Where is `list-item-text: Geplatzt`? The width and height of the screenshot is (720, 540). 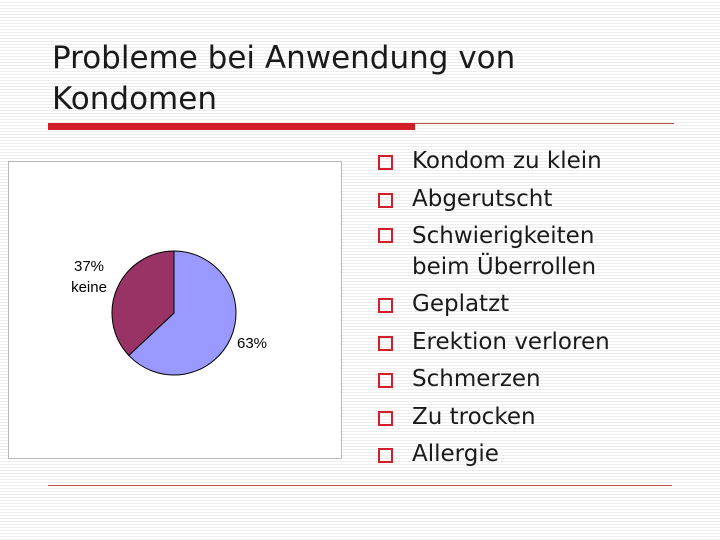 list-item-text: Geplatzt is located at coordinates (461, 304).